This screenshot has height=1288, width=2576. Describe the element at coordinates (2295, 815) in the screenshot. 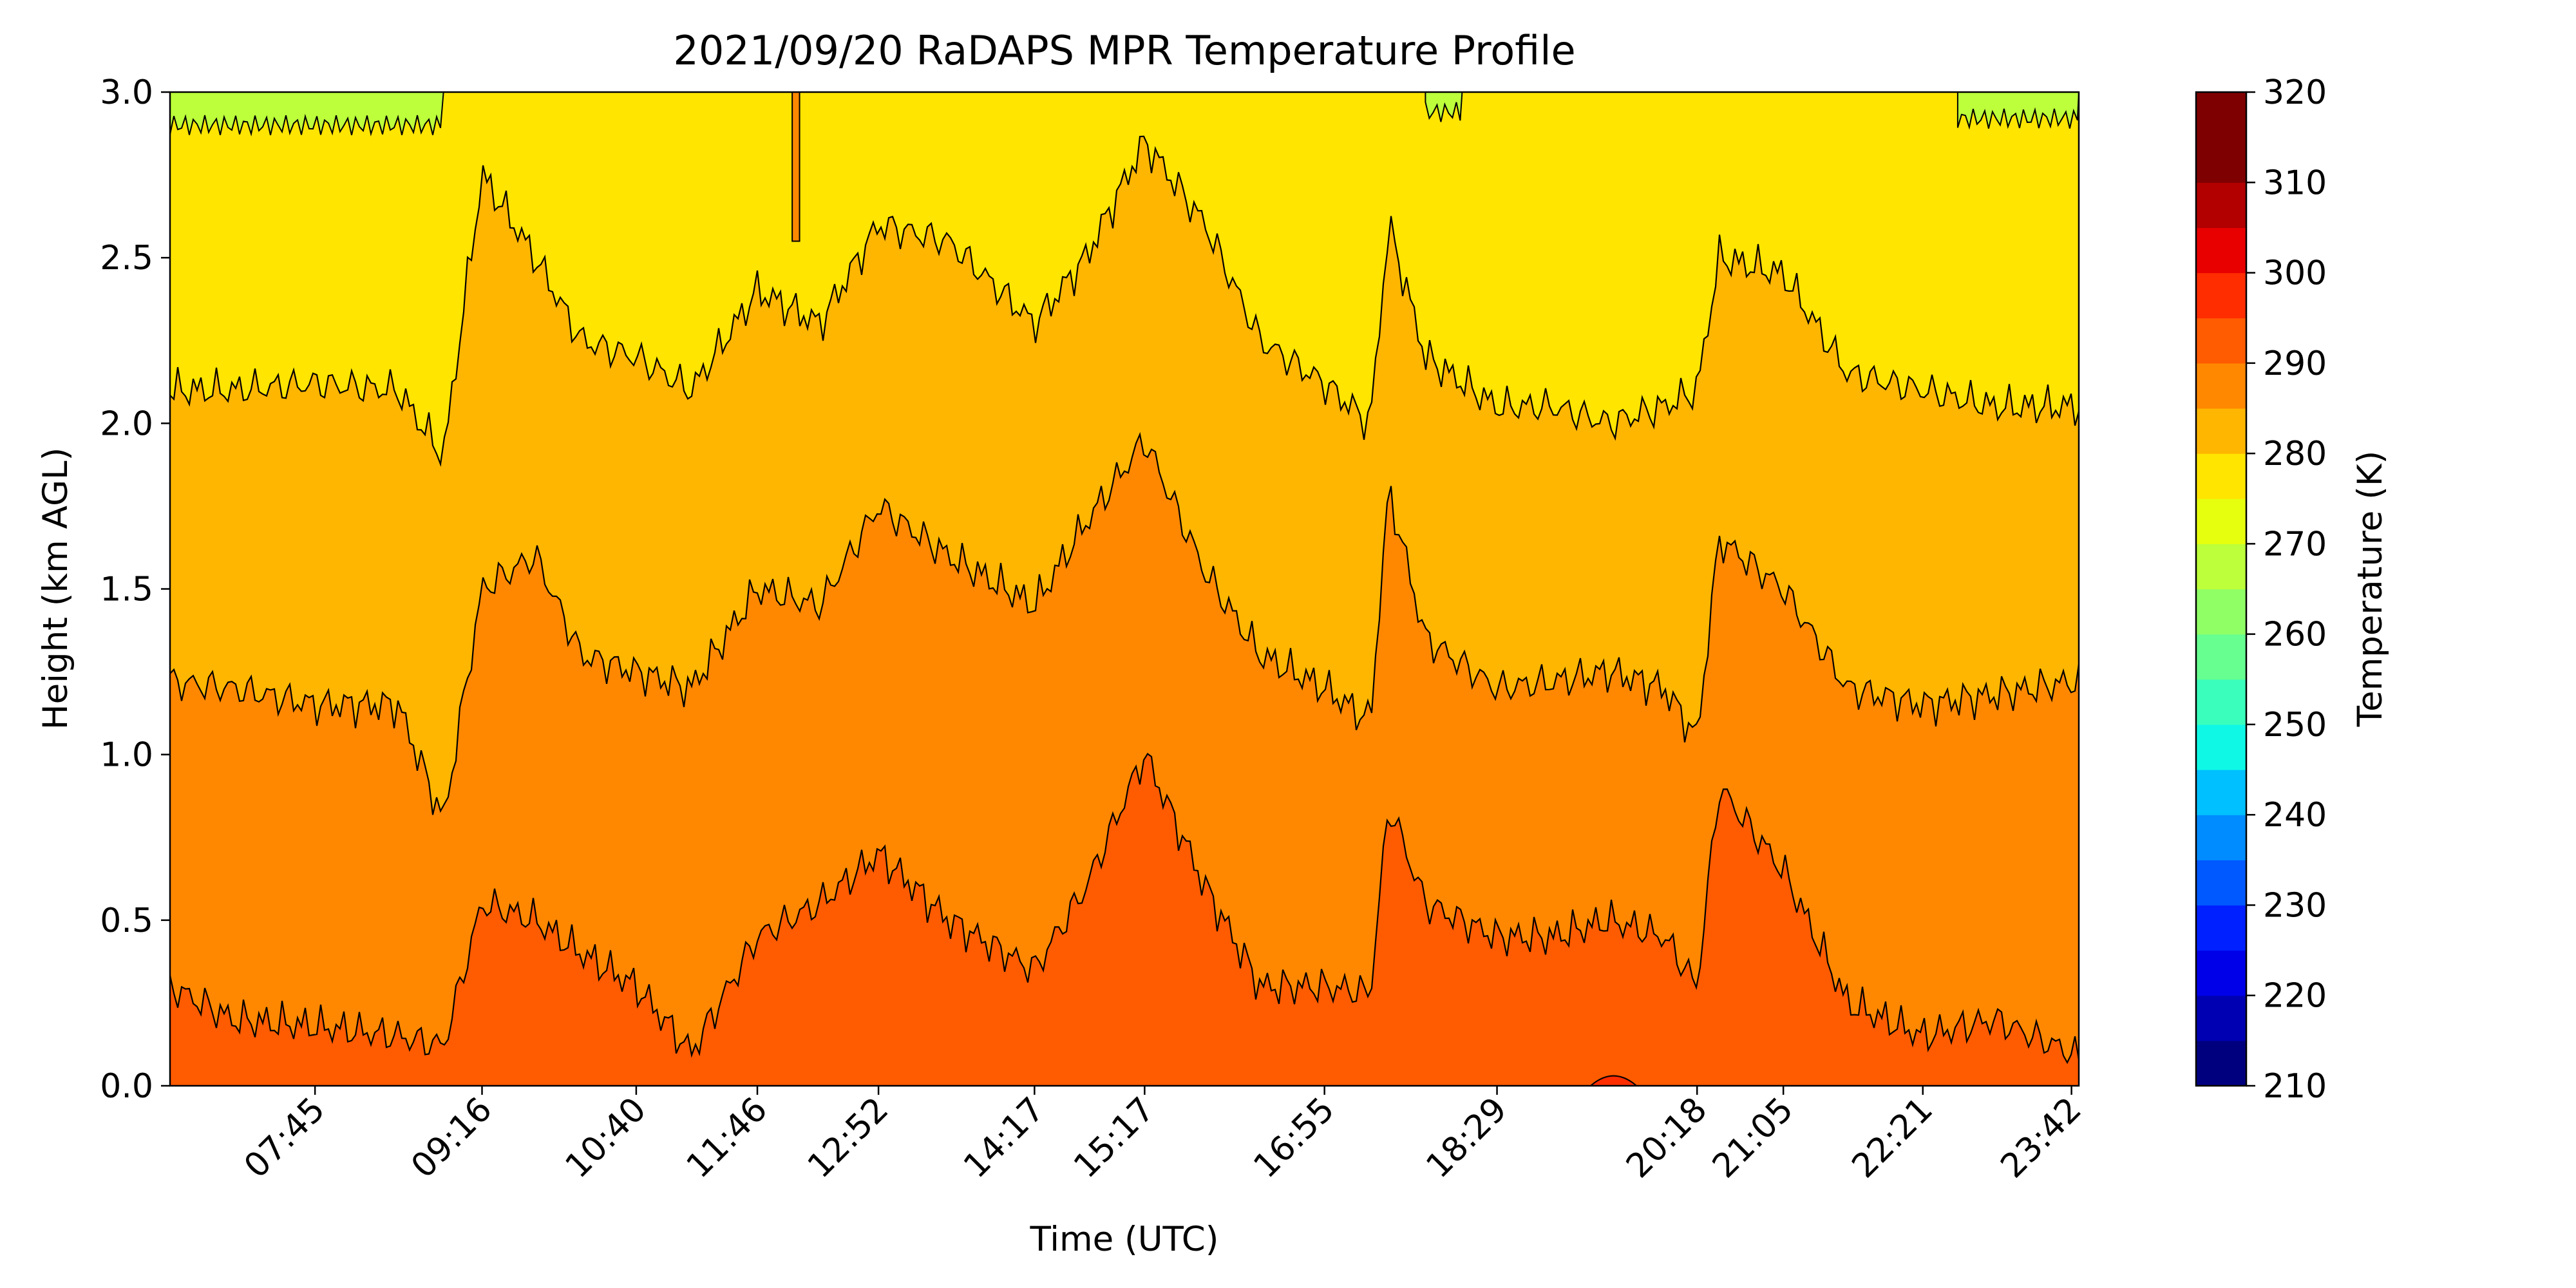

I see `colorbar-tick-label: 240` at that location.